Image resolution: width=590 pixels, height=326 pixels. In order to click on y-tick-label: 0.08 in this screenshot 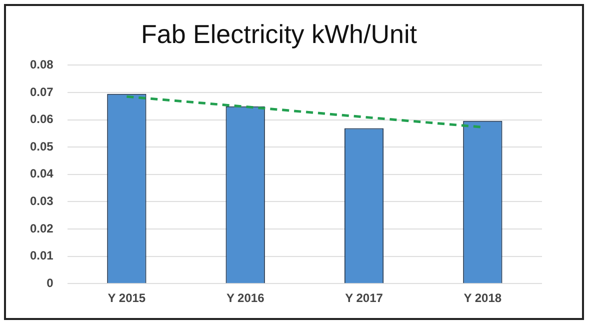, I will do `click(42, 65)`.